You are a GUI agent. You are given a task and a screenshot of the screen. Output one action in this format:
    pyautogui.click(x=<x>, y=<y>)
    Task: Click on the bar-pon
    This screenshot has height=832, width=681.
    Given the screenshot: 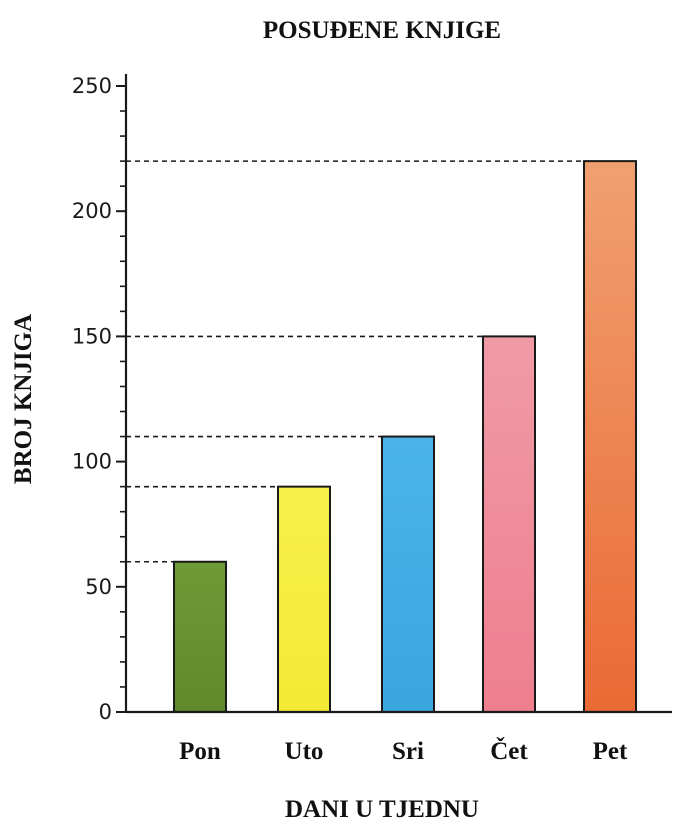 What is the action you would take?
    pyautogui.click(x=200, y=637)
    